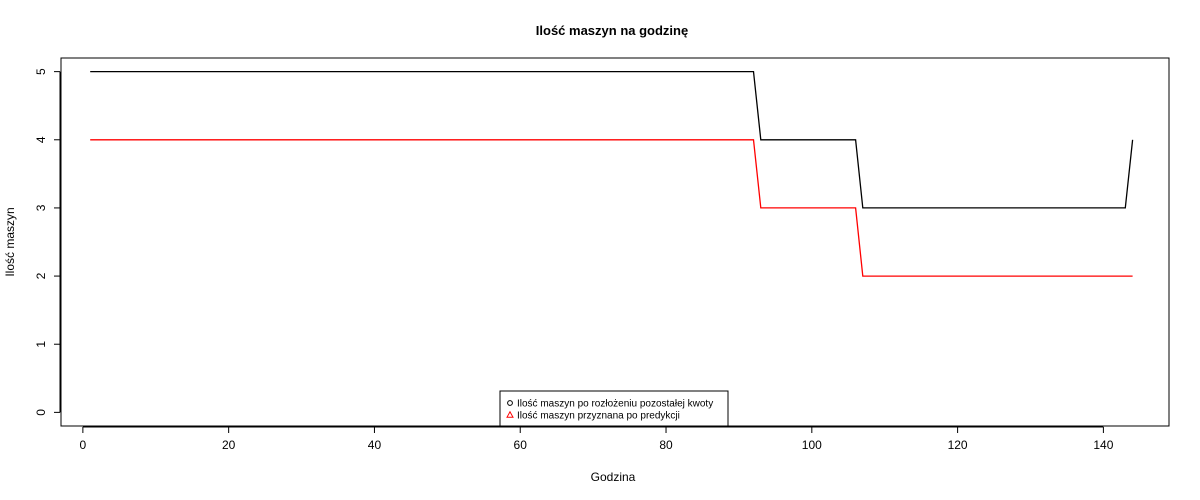 The image size is (1200, 500). I want to click on y-axis-label: Ilość maszyn, so click(10, 241).